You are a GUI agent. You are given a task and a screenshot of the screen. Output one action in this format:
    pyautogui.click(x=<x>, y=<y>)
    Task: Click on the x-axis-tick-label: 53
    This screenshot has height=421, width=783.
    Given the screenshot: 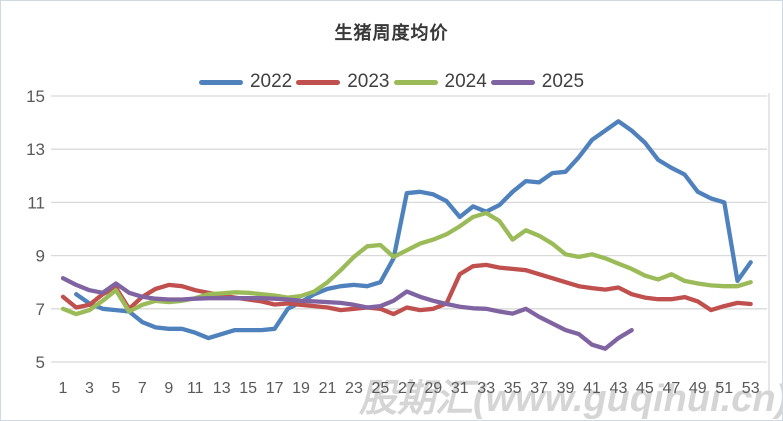 What is the action you would take?
    pyautogui.click(x=751, y=388)
    